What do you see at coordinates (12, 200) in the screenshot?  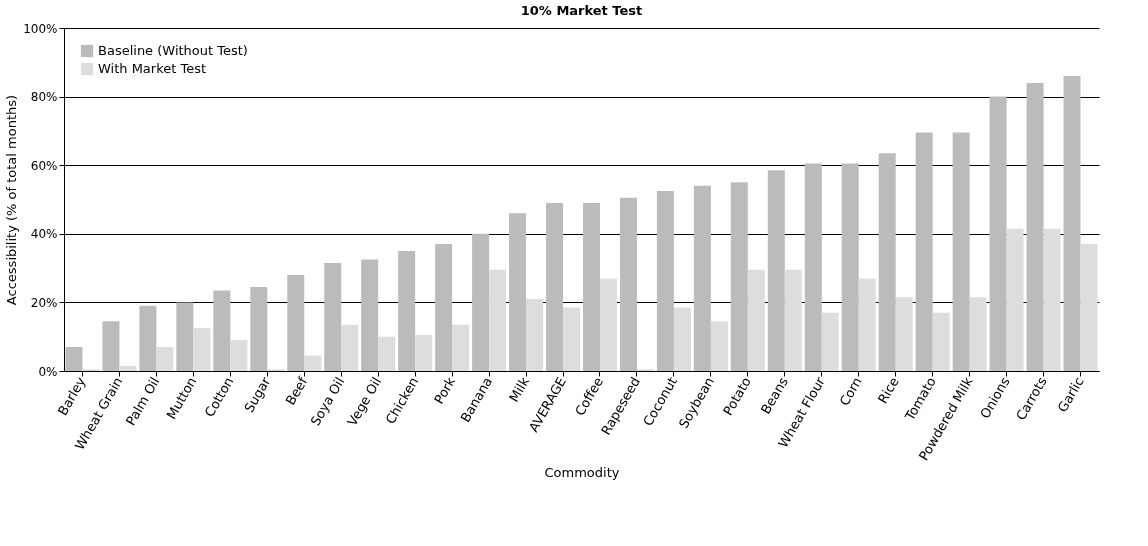 I see `y-axis-title: Accessibility (% of total months)` at bounding box center [12, 200].